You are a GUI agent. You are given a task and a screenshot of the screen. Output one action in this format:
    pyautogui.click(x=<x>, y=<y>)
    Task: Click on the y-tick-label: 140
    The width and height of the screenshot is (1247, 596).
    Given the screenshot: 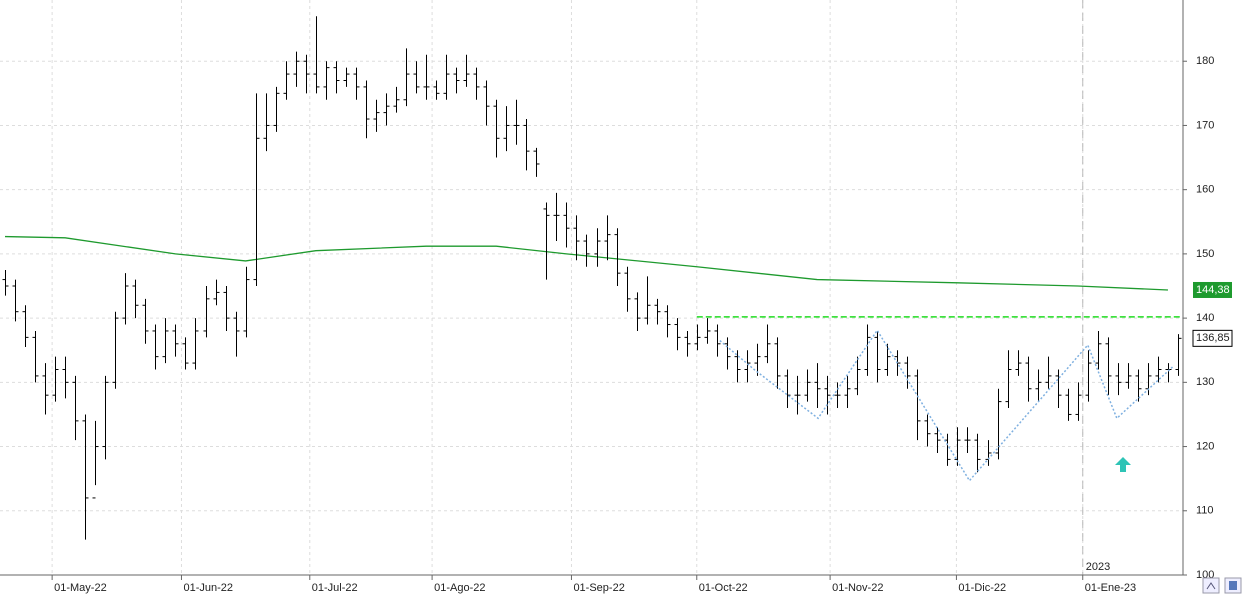 What is the action you would take?
    pyautogui.click(x=1205, y=318)
    